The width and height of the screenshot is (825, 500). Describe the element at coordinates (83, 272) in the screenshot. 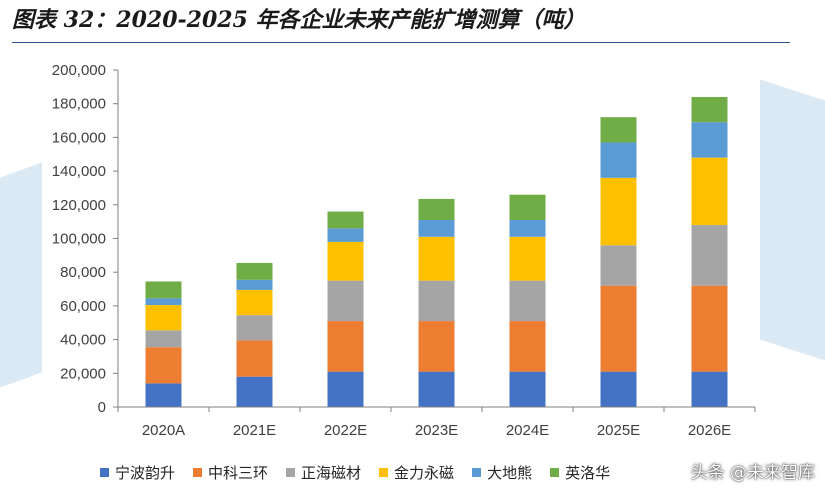

I see `y-tick-label: 80,000` at that location.